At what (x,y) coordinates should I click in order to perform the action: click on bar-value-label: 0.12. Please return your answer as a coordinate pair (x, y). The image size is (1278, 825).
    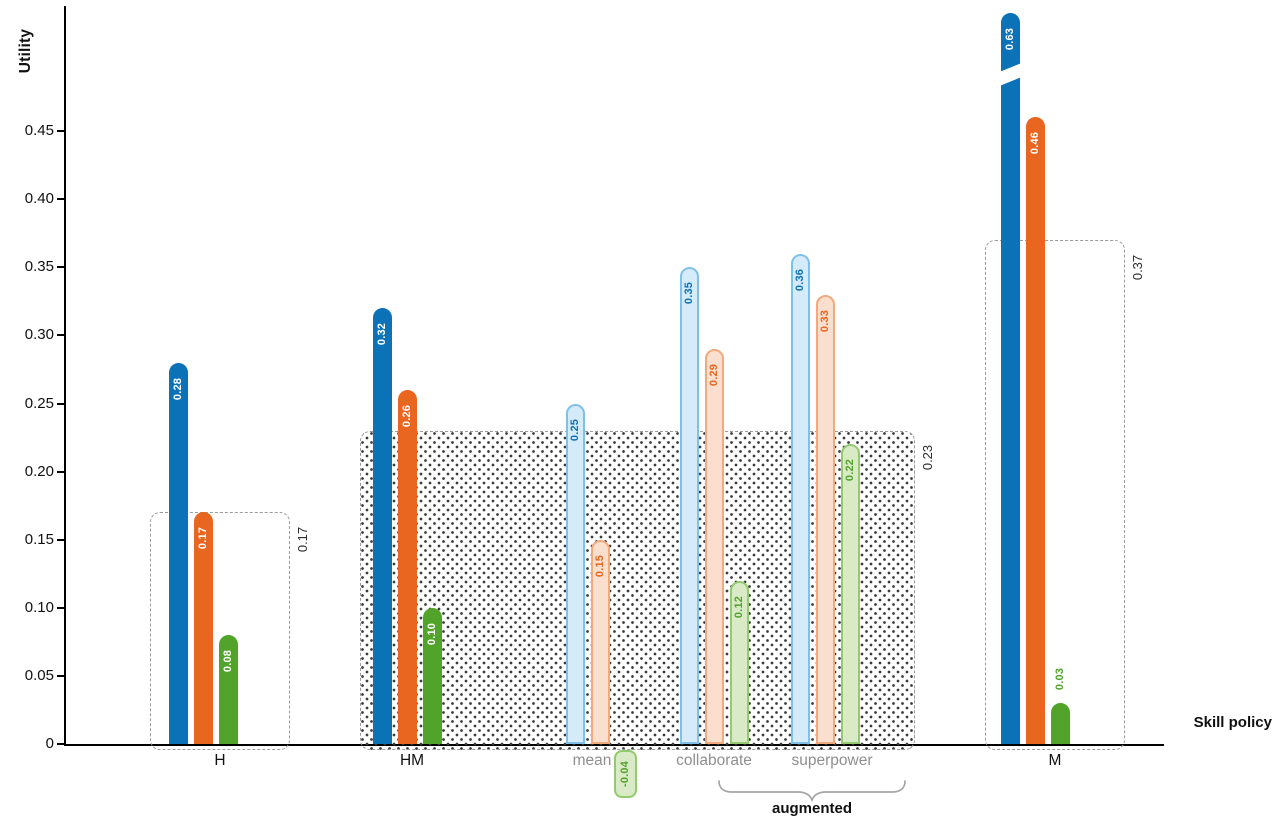
    Looking at the image, I should click on (739, 607).